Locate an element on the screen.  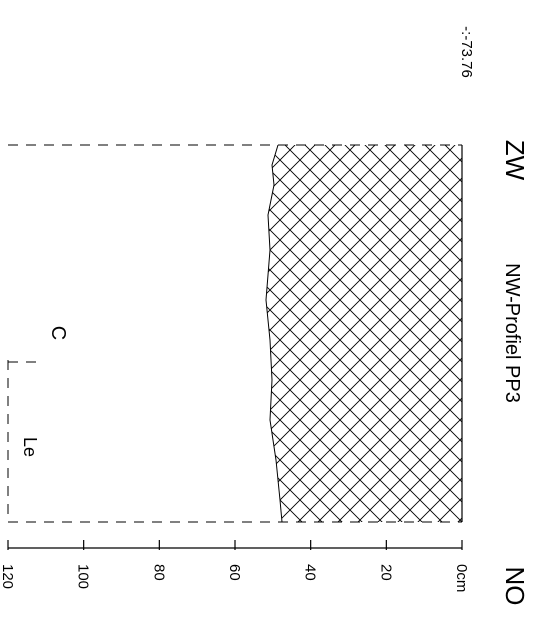
layer-label-le: Le is located at coordinates (30, 447).